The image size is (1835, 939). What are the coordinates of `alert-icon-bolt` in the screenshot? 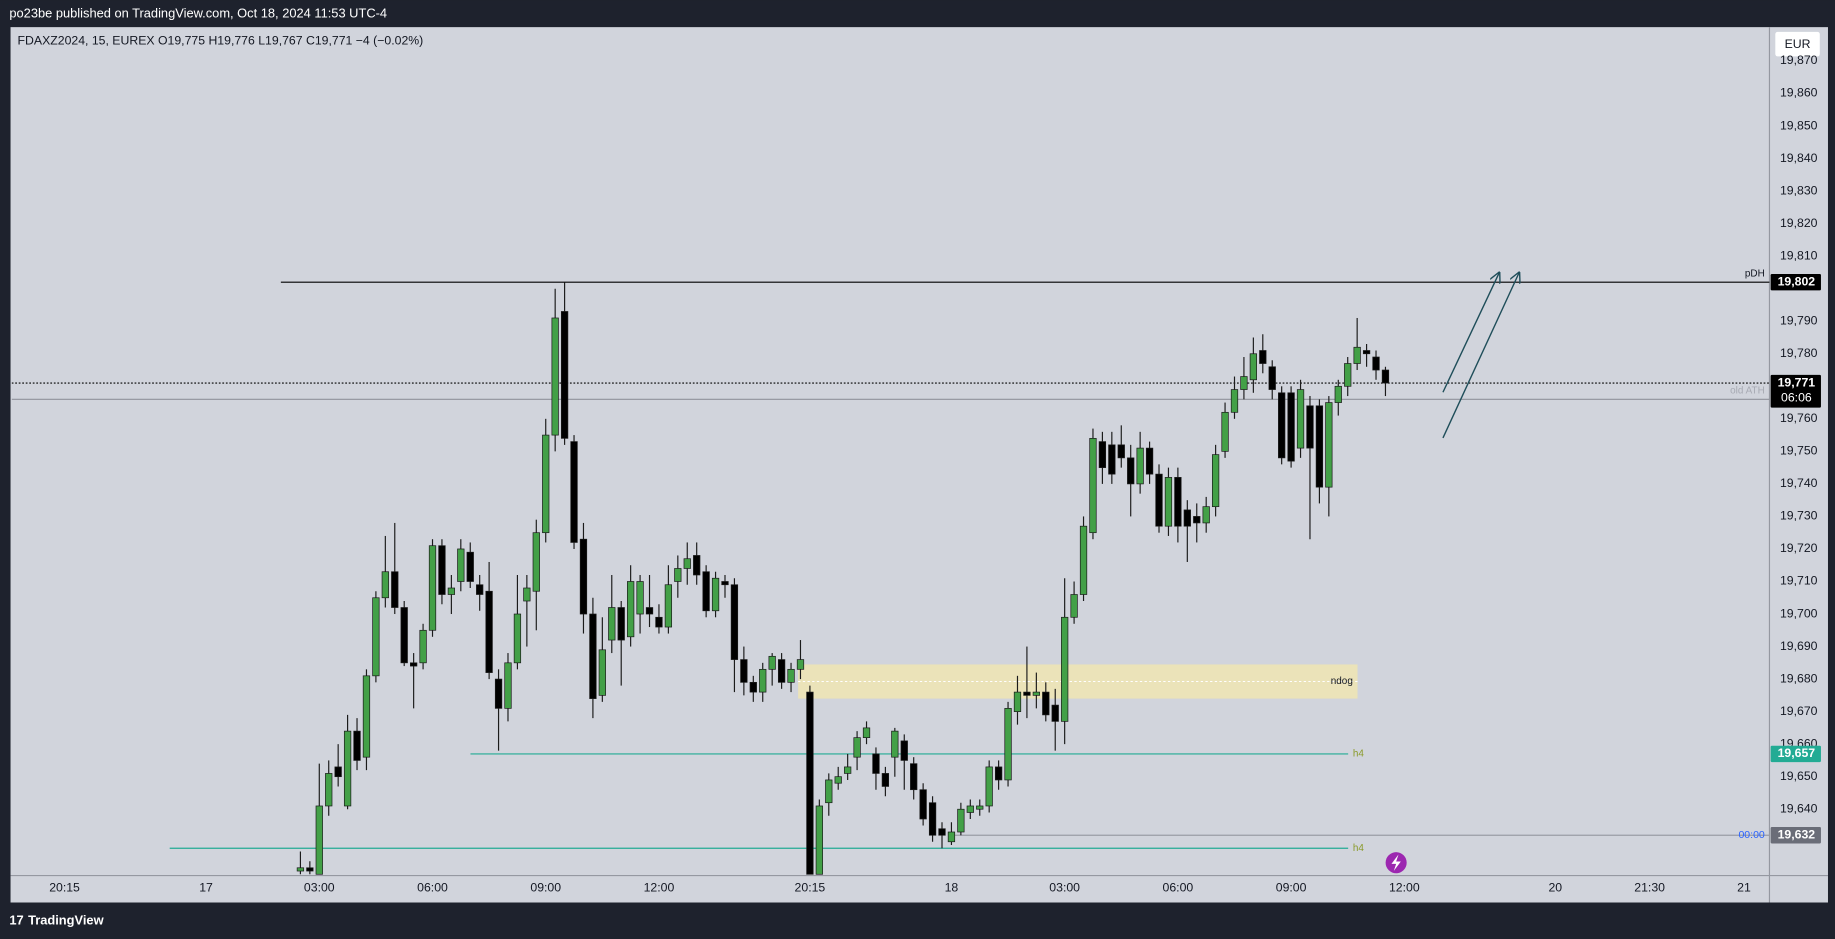 It's located at (1396, 862).